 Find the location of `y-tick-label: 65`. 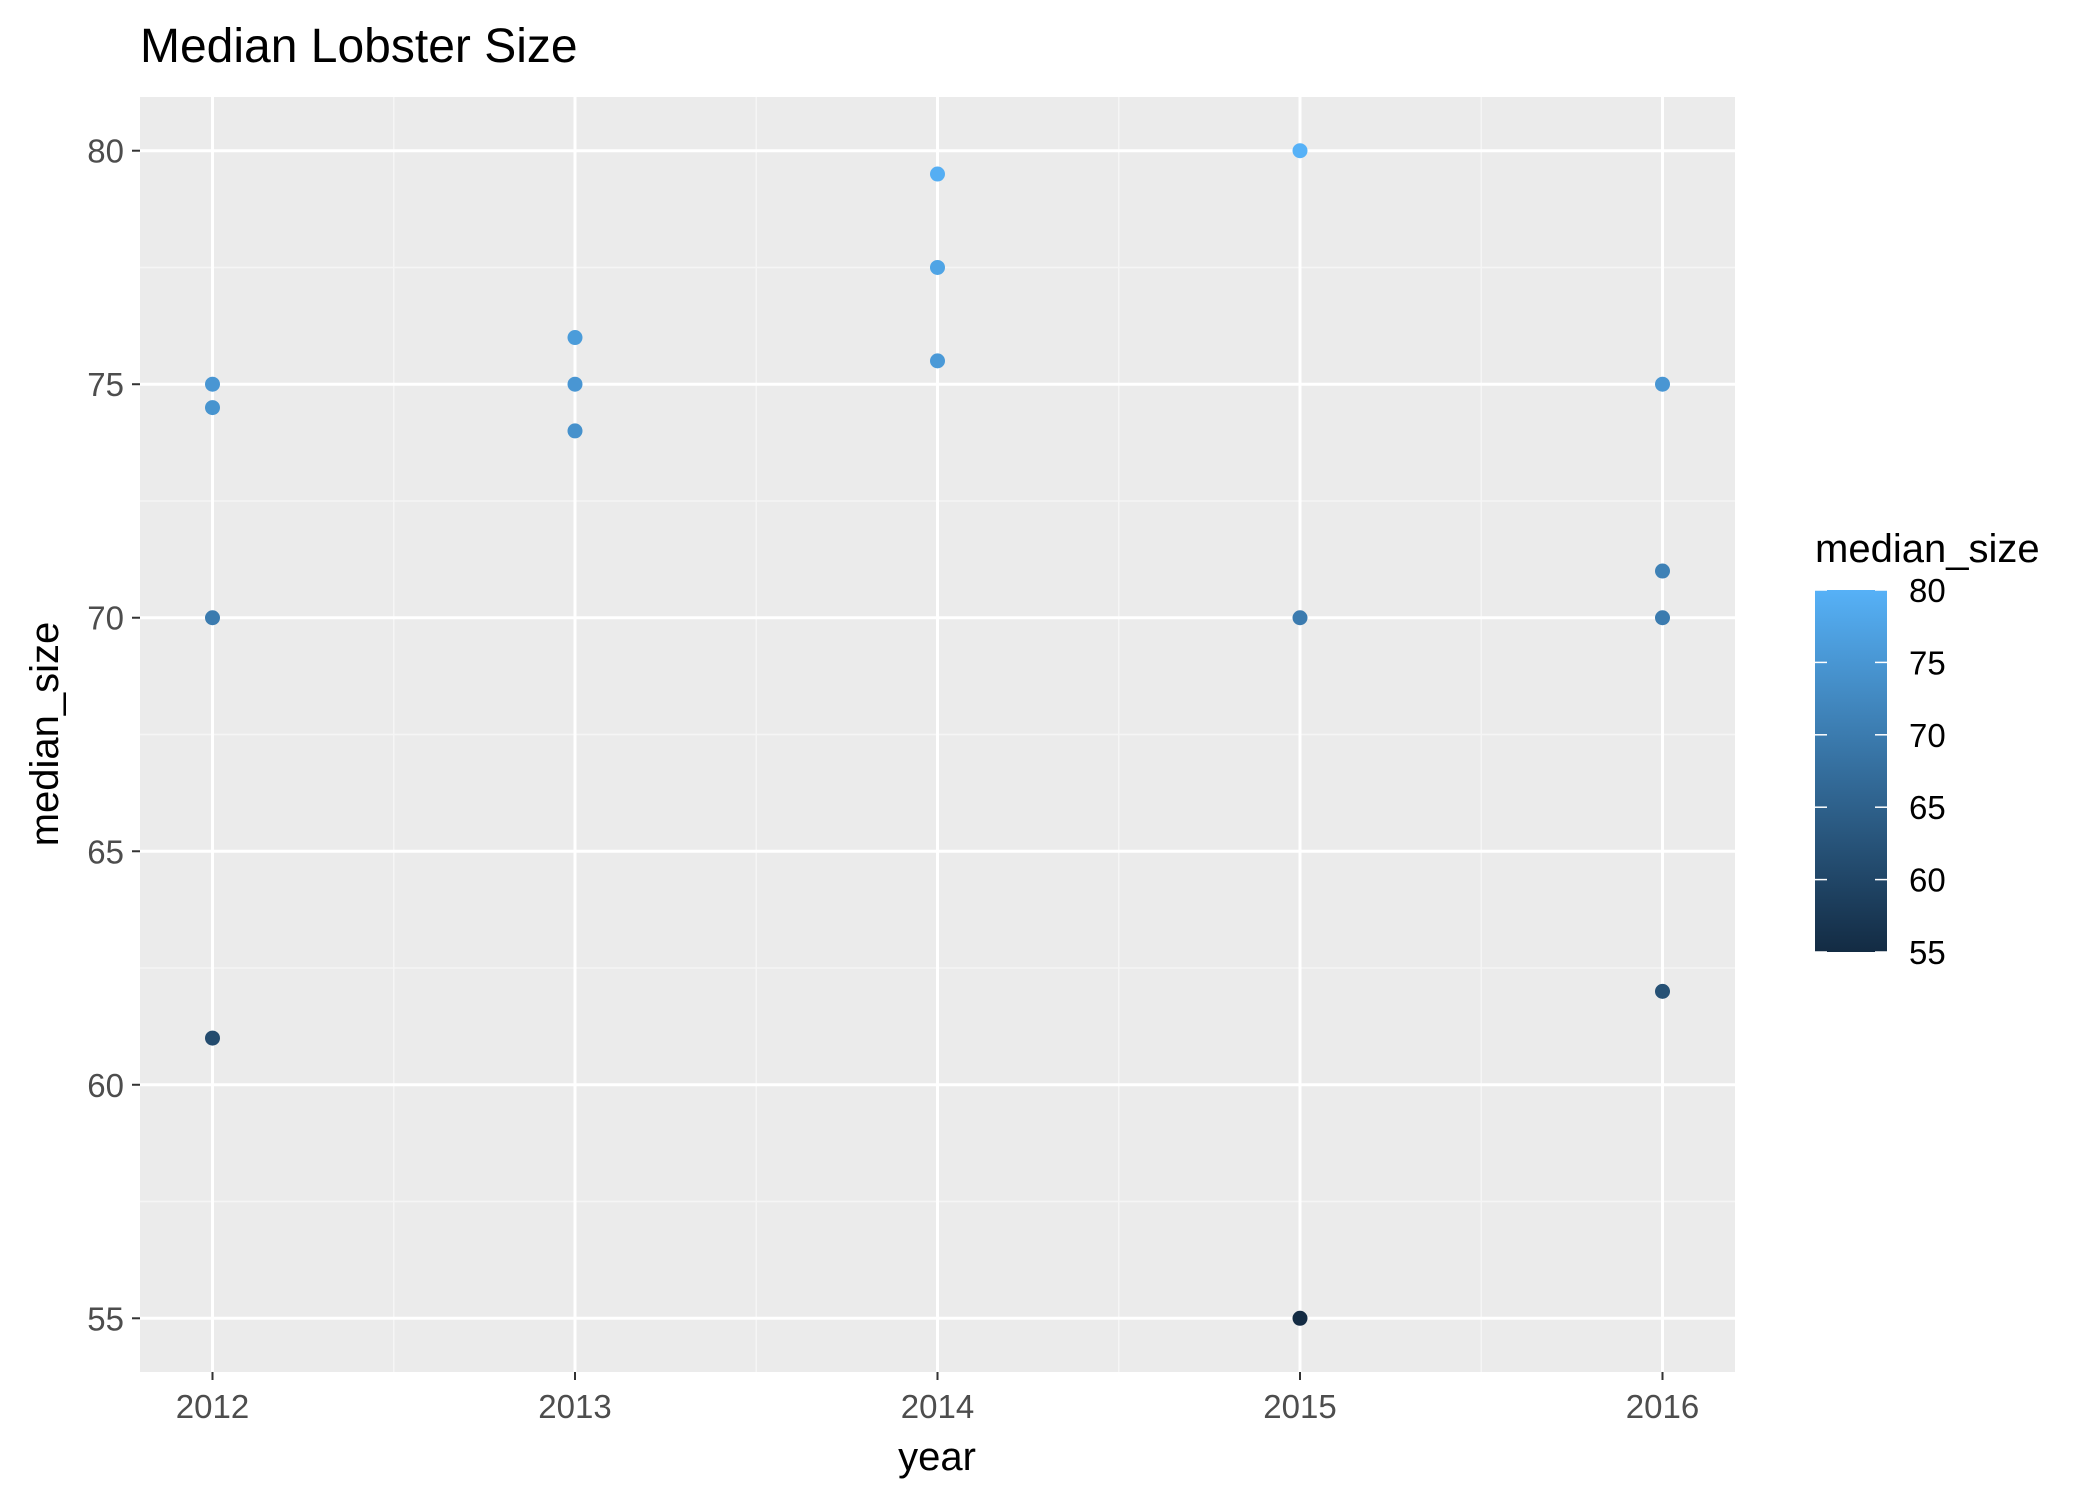

y-tick-label: 65 is located at coordinates (105, 851).